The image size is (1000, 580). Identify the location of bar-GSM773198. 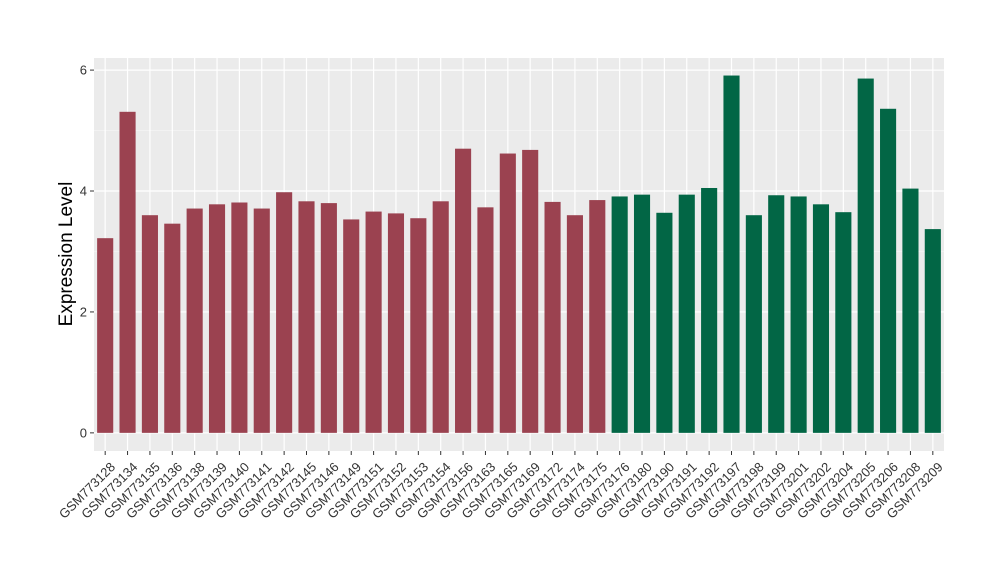
(753, 324).